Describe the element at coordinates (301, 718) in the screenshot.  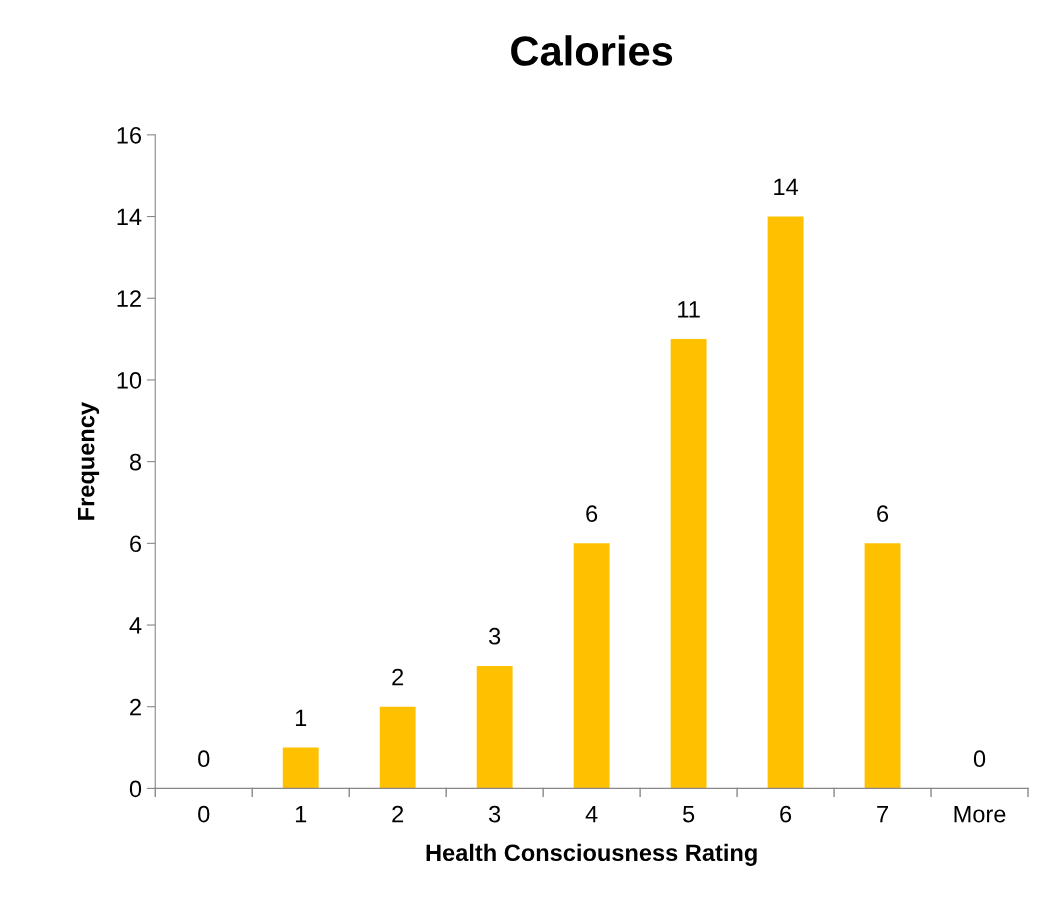
I see `data-label: 1` at that location.